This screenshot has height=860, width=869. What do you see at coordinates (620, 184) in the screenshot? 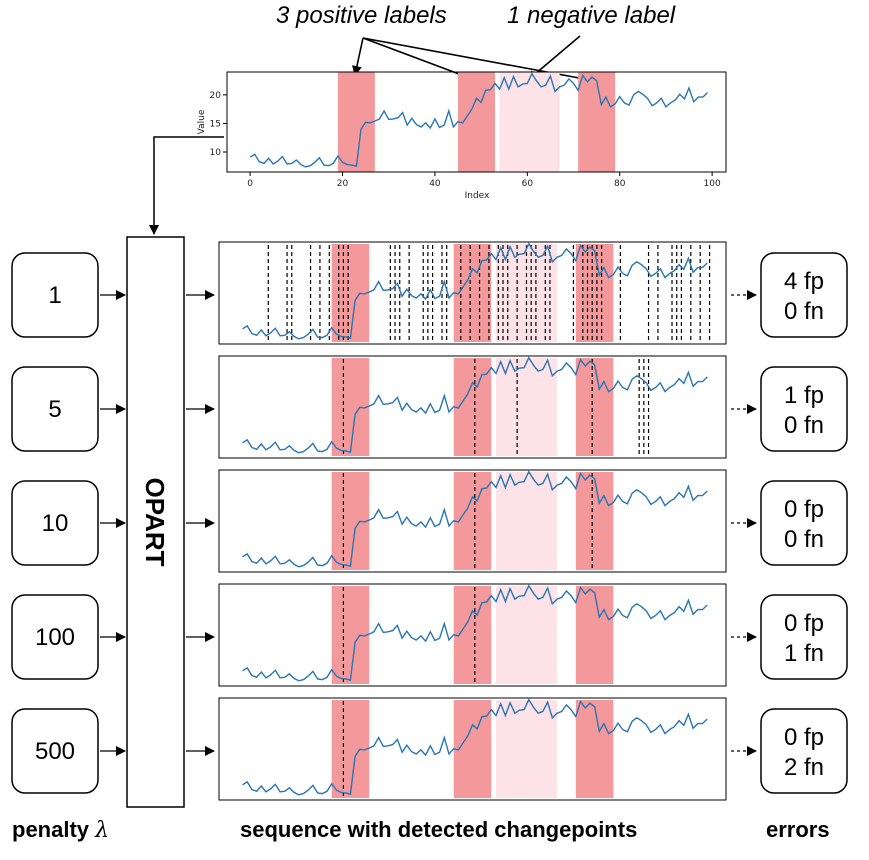
I see `top-x-tick-label: 80` at bounding box center [620, 184].